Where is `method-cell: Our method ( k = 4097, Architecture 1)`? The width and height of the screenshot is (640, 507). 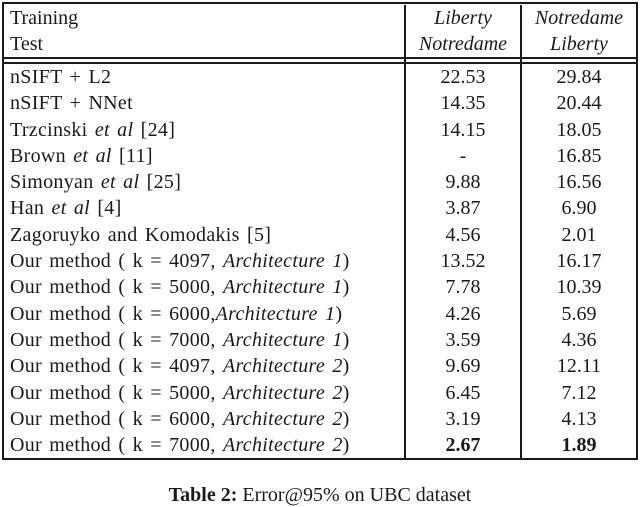 method-cell: Our method ( k = 4097, Architecture 1) is located at coordinates (205, 261).